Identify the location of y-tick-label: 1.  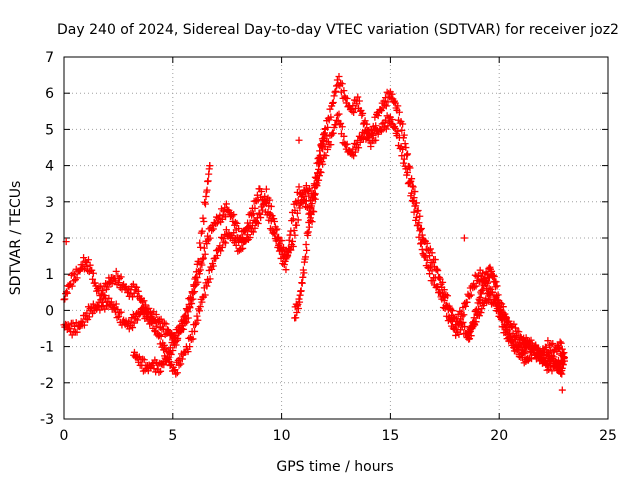
(49, 275).